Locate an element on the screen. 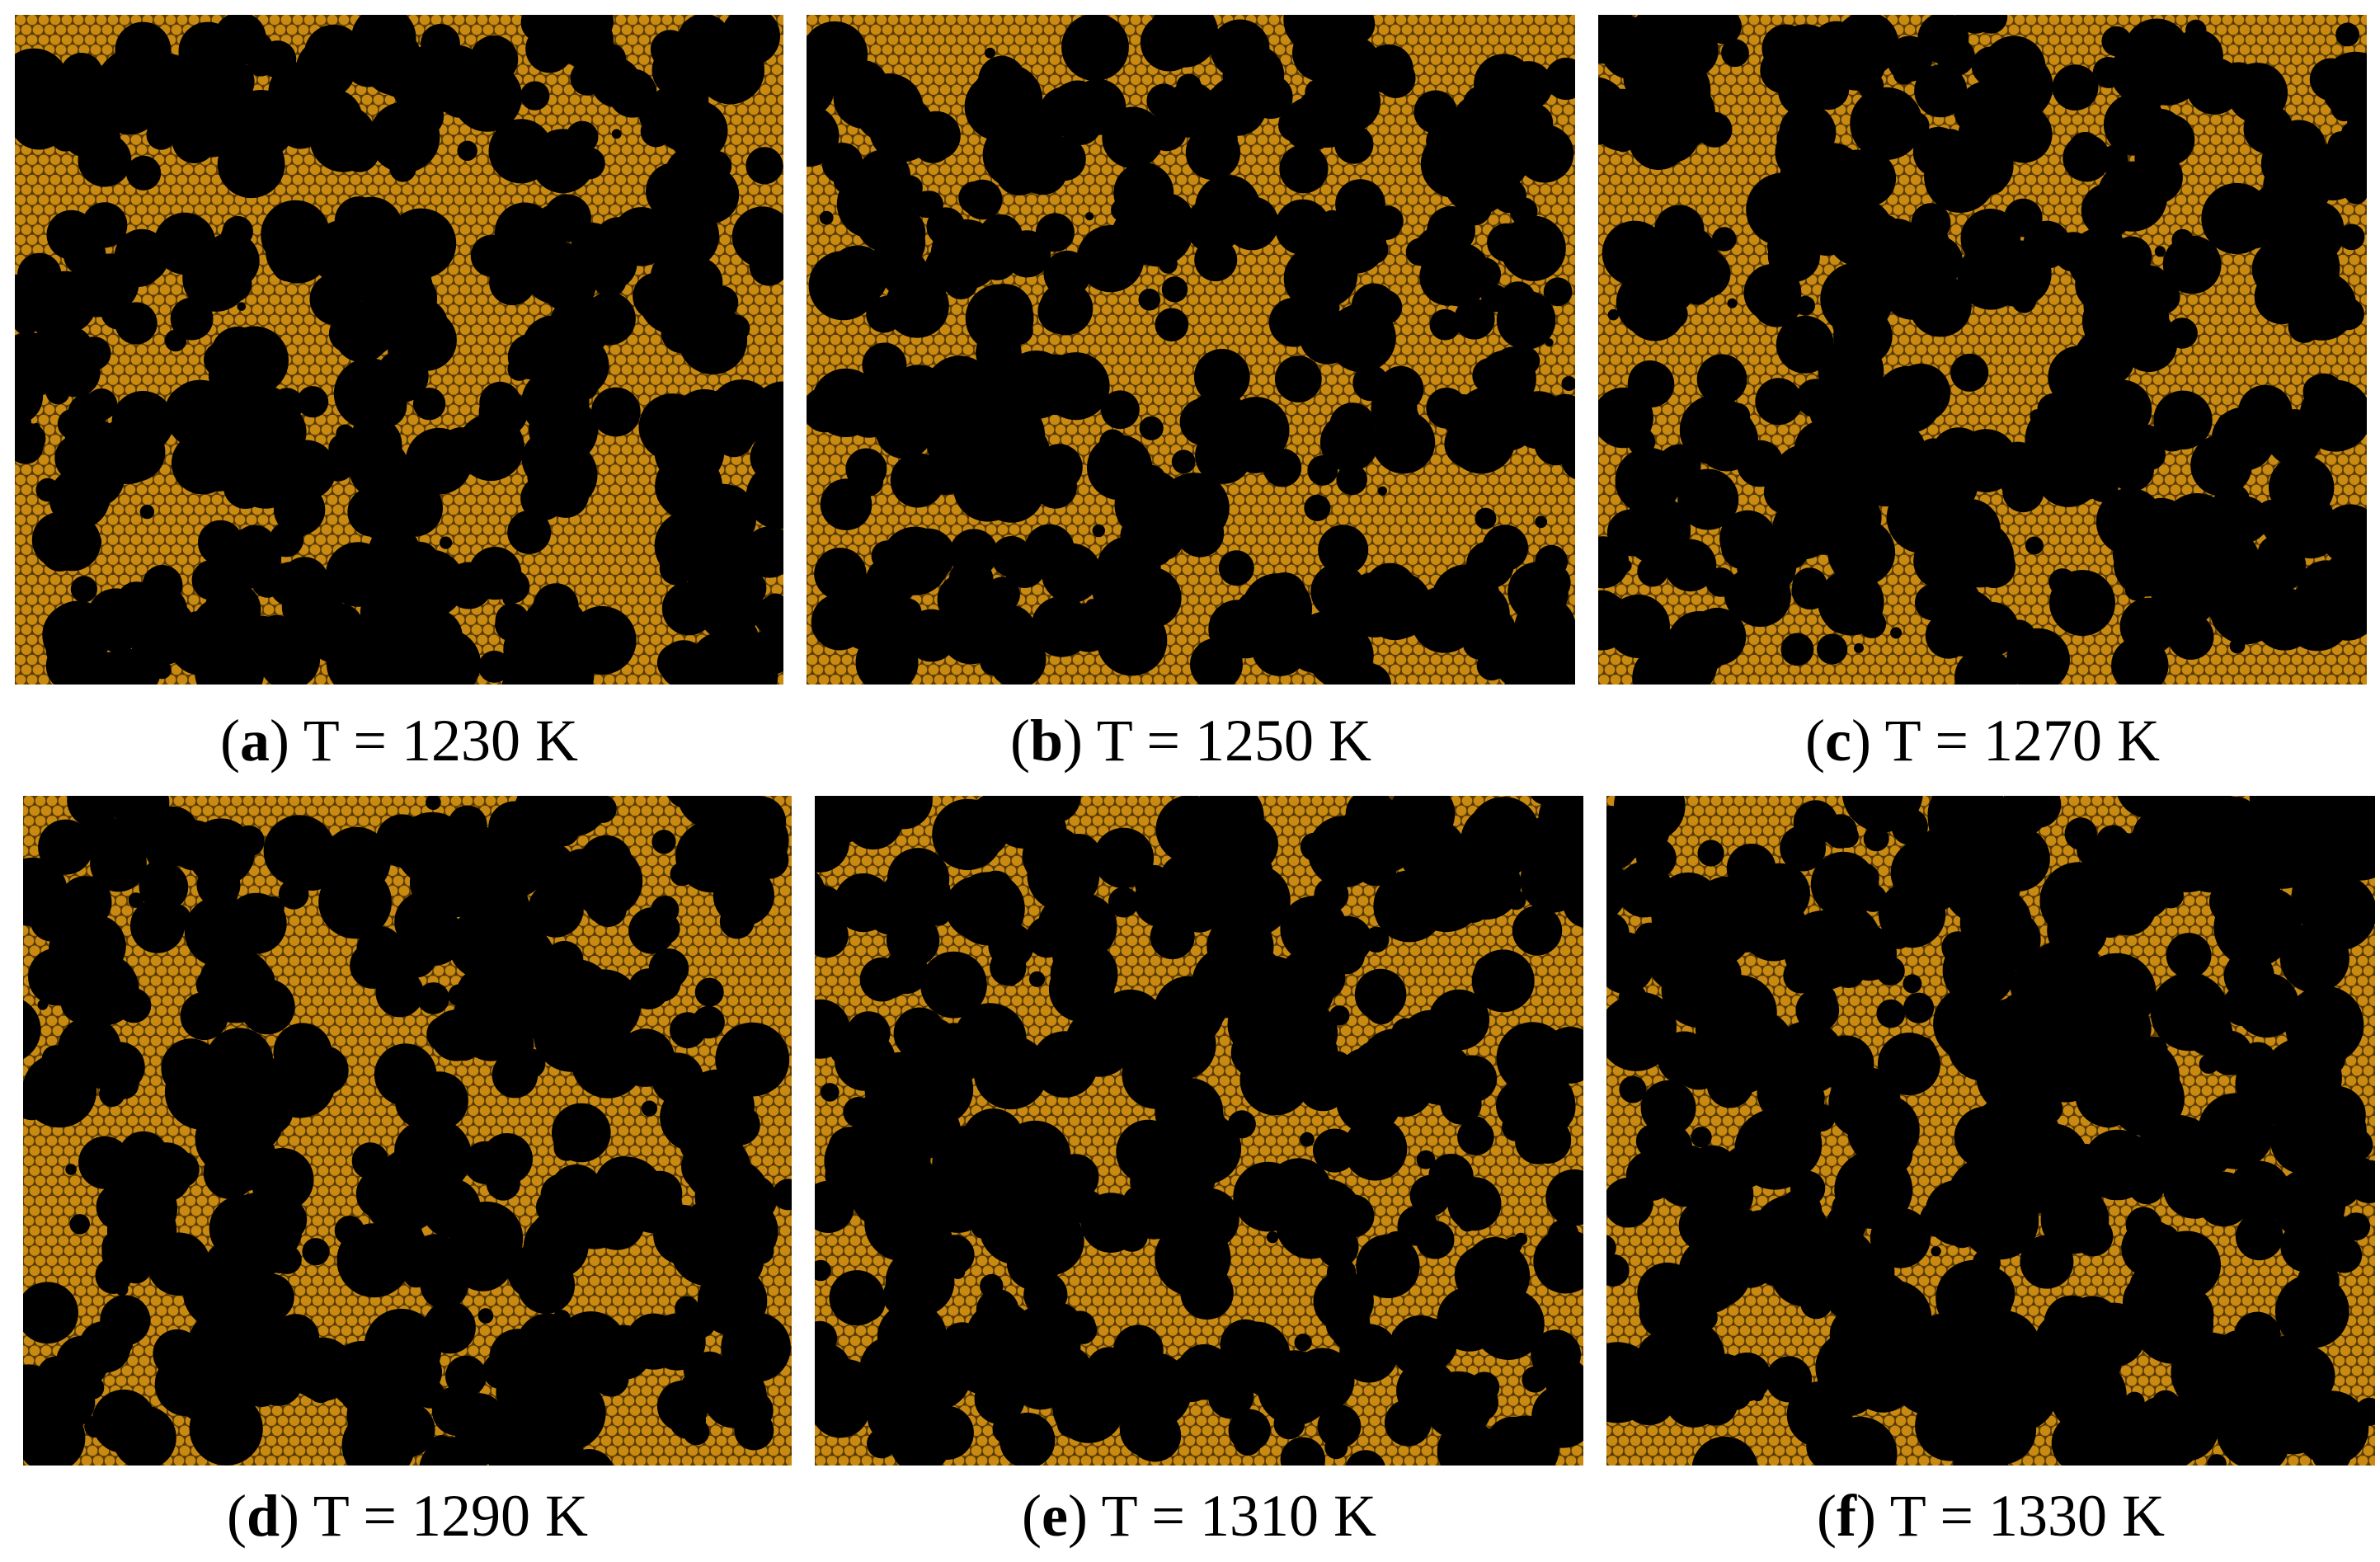  panel-d-image is located at coordinates (407, 1131).